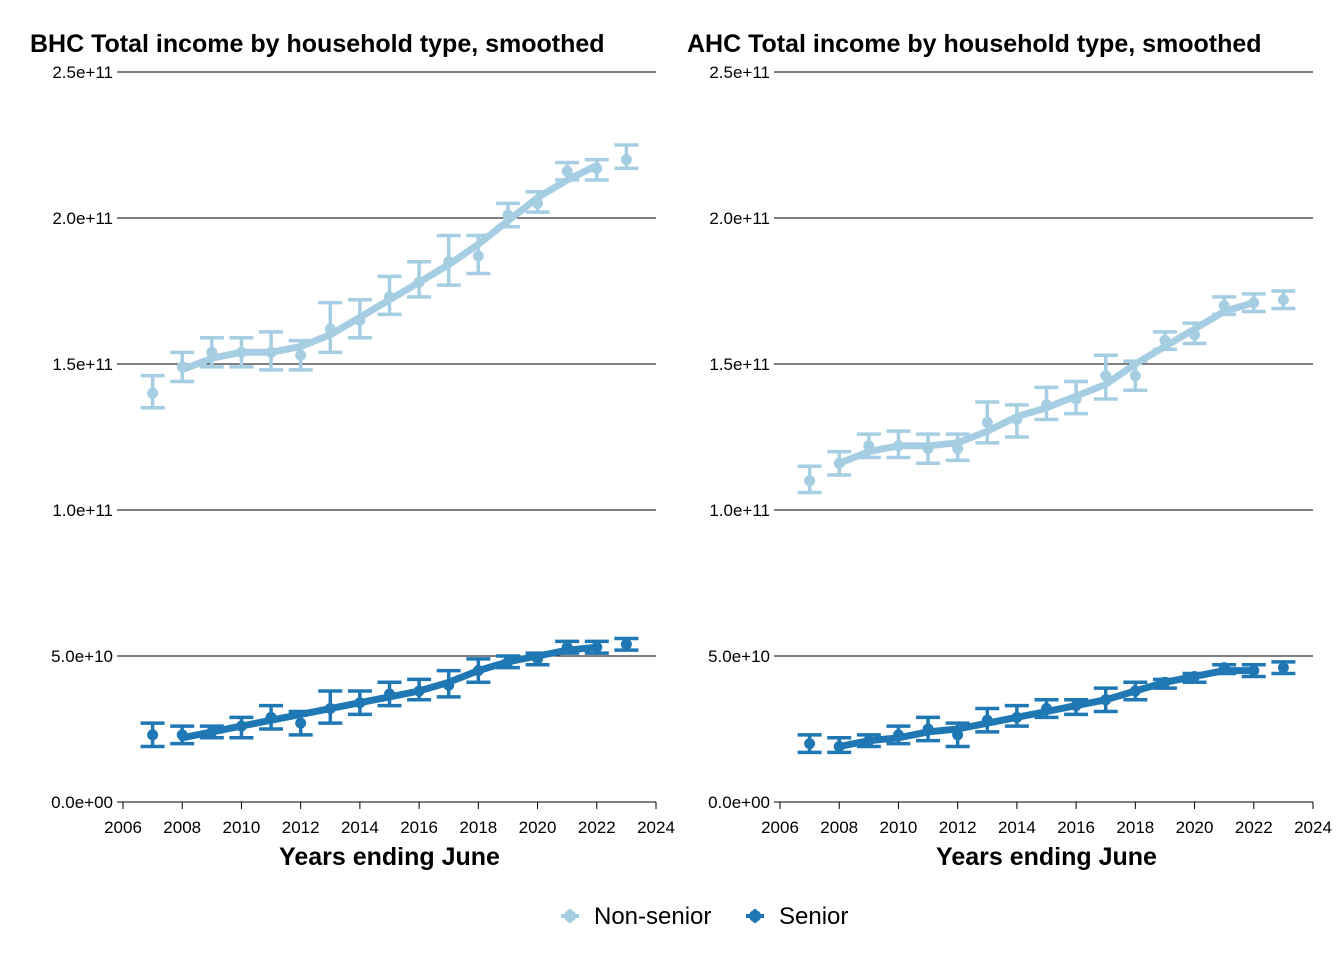 The width and height of the screenshot is (1344, 965). I want to click on y-tick-label: 0.0e+00, so click(82, 802).